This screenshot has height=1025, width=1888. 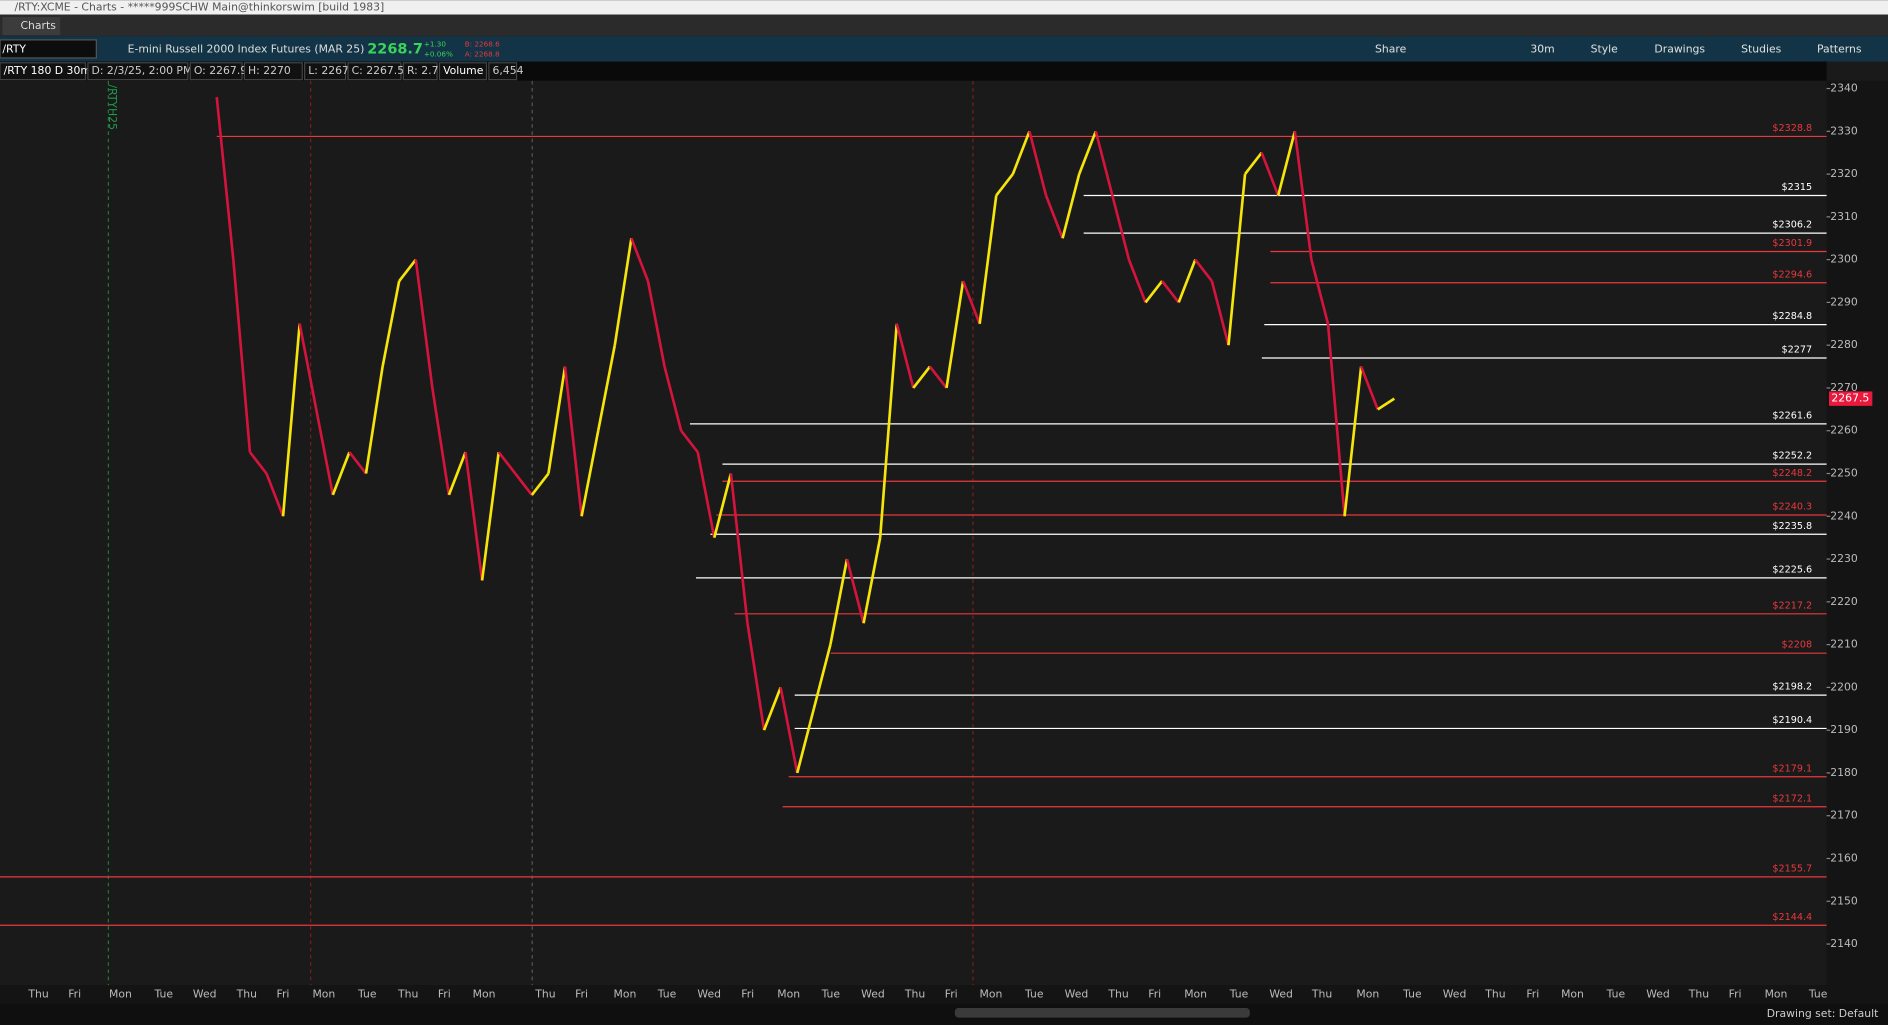 I want to click on info-item: C: 2267.5, so click(x=378, y=70).